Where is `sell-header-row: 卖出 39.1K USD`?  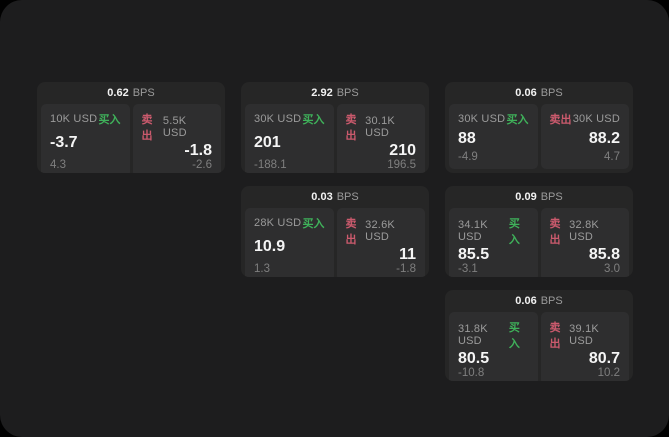
sell-header-row: 卖出 39.1K USD is located at coordinates (585, 335).